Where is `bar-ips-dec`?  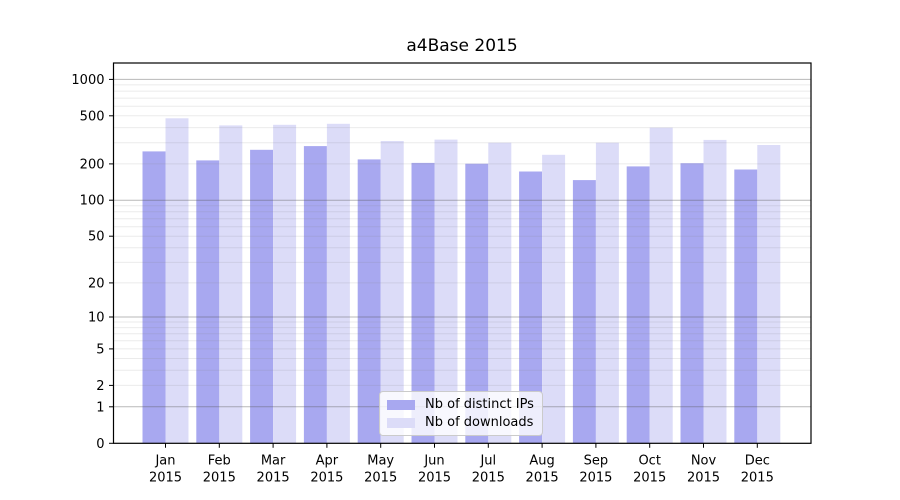 bar-ips-dec is located at coordinates (746, 306).